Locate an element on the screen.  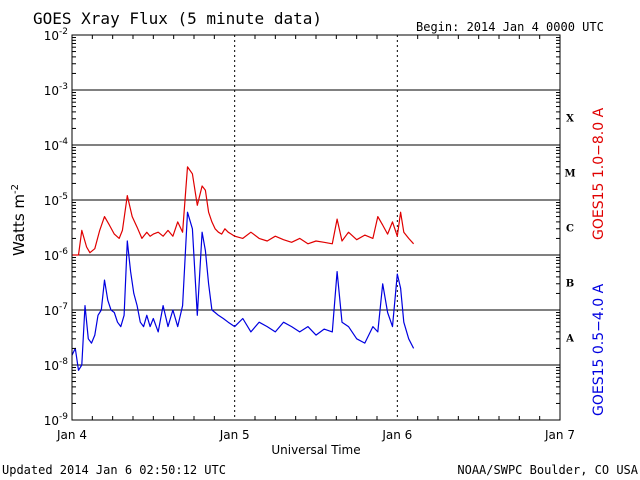
y-tick-label: 10⁻⁵ is located at coordinates (56, 200).